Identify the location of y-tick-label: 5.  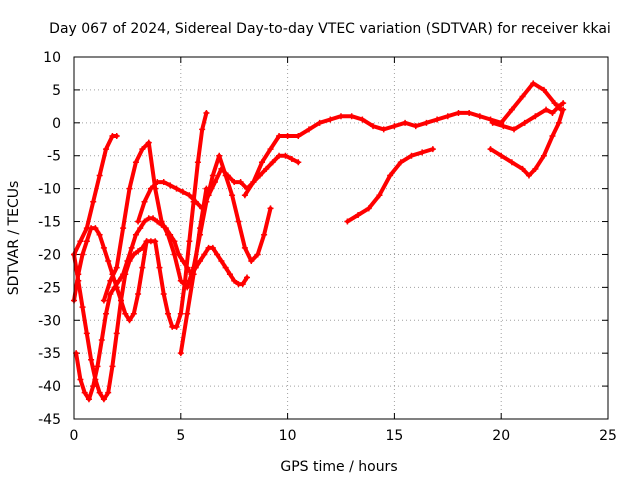
(56, 91).